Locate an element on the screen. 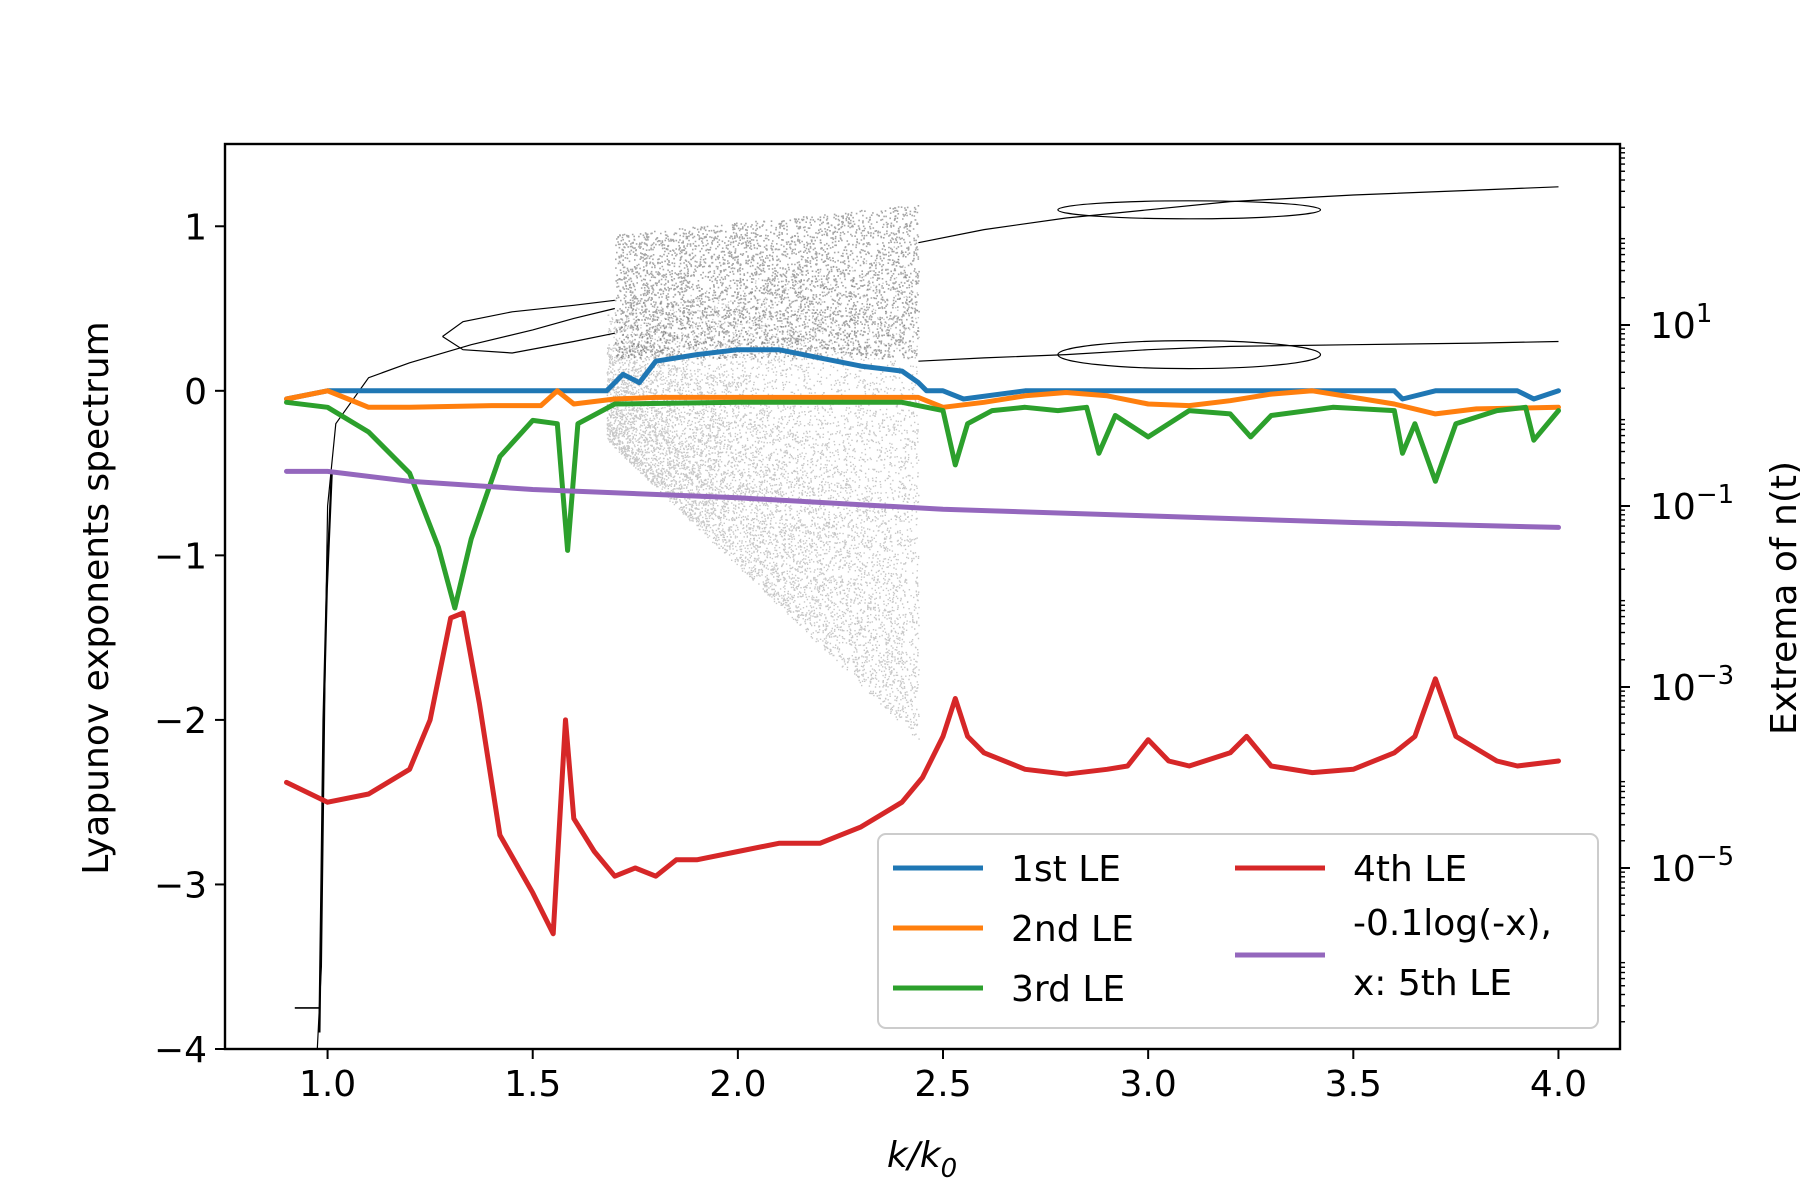 Image resolution: width=1800 pixels, height=1200 pixels. x-axis-label: k/k0 is located at coordinates (922, 1159).